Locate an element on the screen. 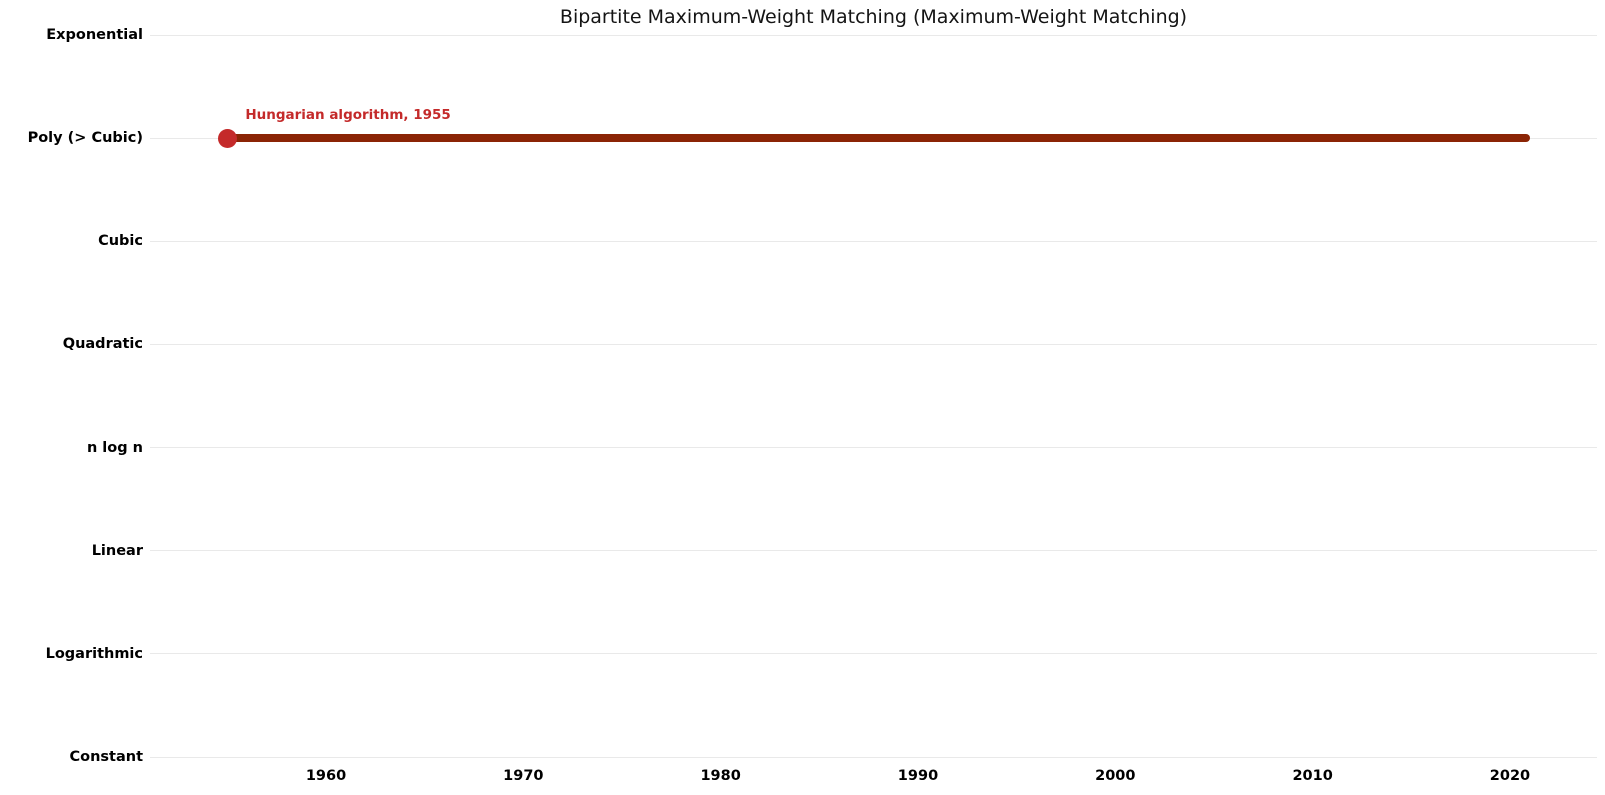  y-axis-tick-label: Poly (> Cubic) is located at coordinates (85, 138).